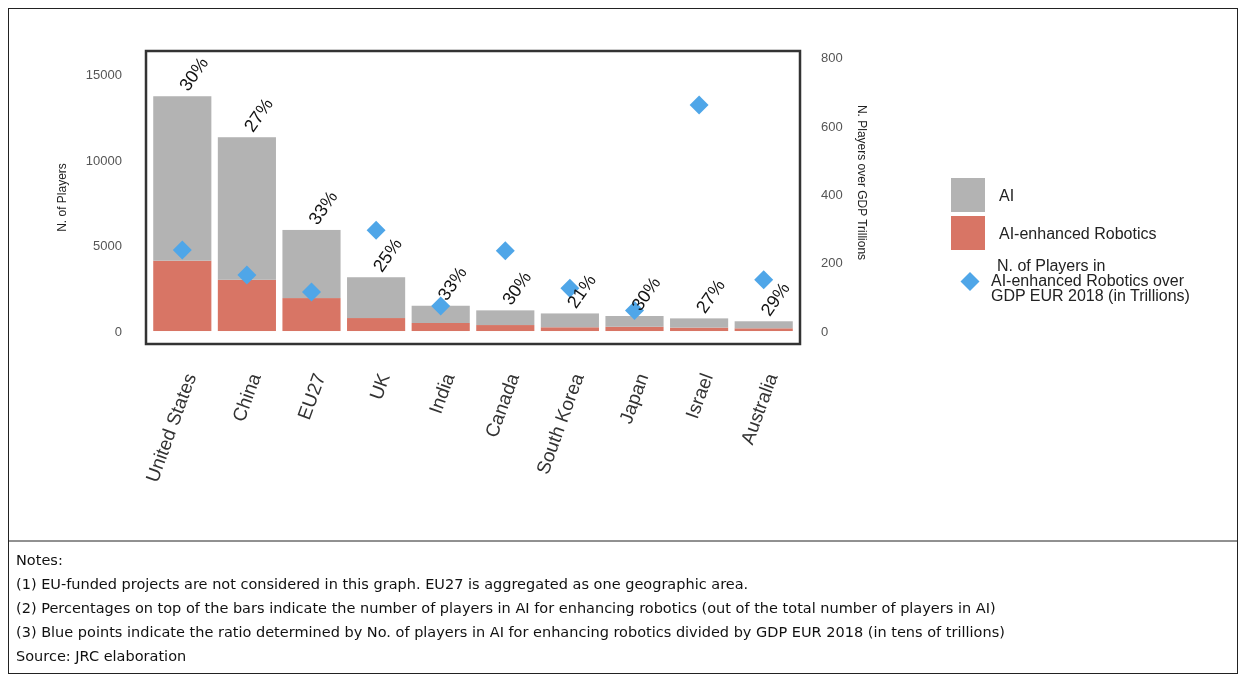 Image resolution: width=1246 pixels, height=682 pixels. I want to click on text: (3) Blue points indicate the ratio determined by No. of players in AI for enhancing robotics divided by GDP EUR 2018 (in tens of trillions), so click(510, 632).